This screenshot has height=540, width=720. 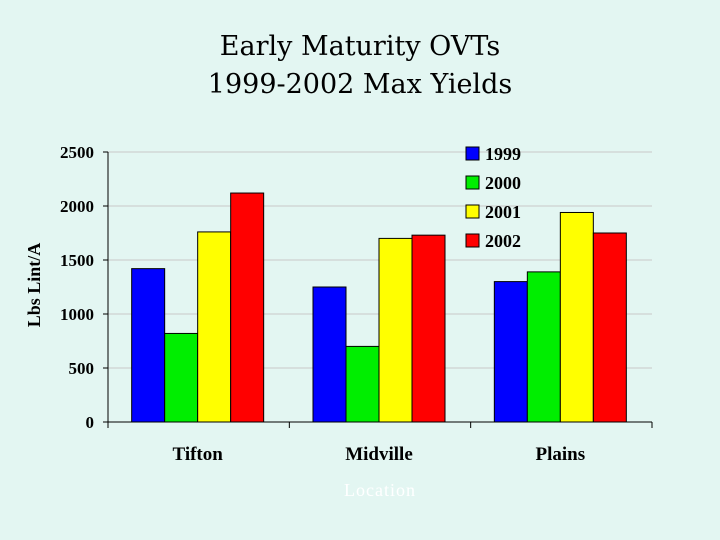 What do you see at coordinates (561, 454) in the screenshot?
I see `x-category-label-plains: Plains` at bounding box center [561, 454].